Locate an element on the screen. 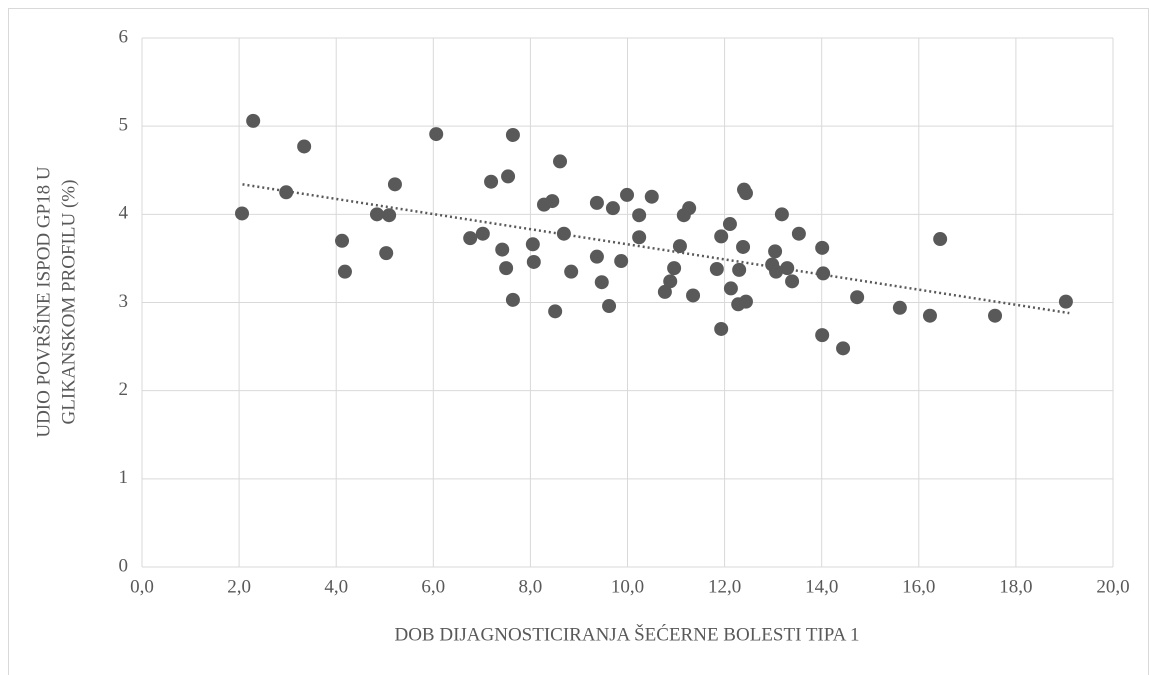 This screenshot has width=1151, height=675. x-tick-label: 18,0 is located at coordinates (1015, 586).